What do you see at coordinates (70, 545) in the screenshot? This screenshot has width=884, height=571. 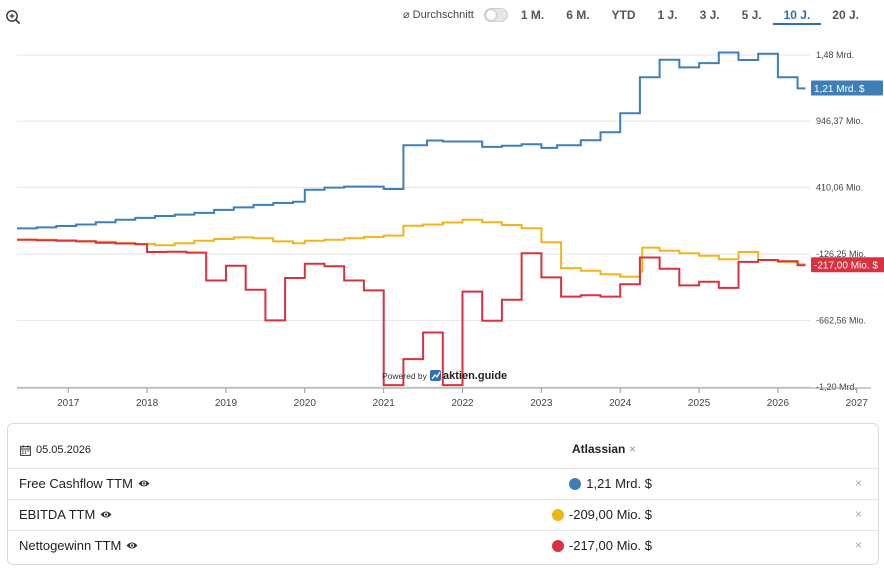 I see `metric-name: Nettogewinn TTM` at bounding box center [70, 545].